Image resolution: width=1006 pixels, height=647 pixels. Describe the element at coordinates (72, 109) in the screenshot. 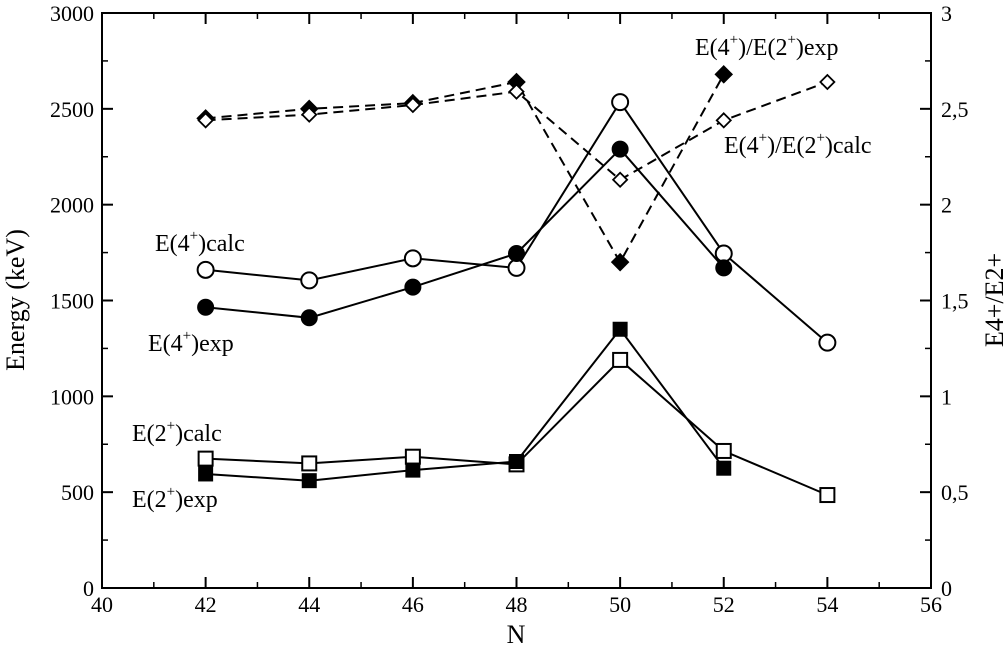

I see `y-tick-label: 2500` at that location.